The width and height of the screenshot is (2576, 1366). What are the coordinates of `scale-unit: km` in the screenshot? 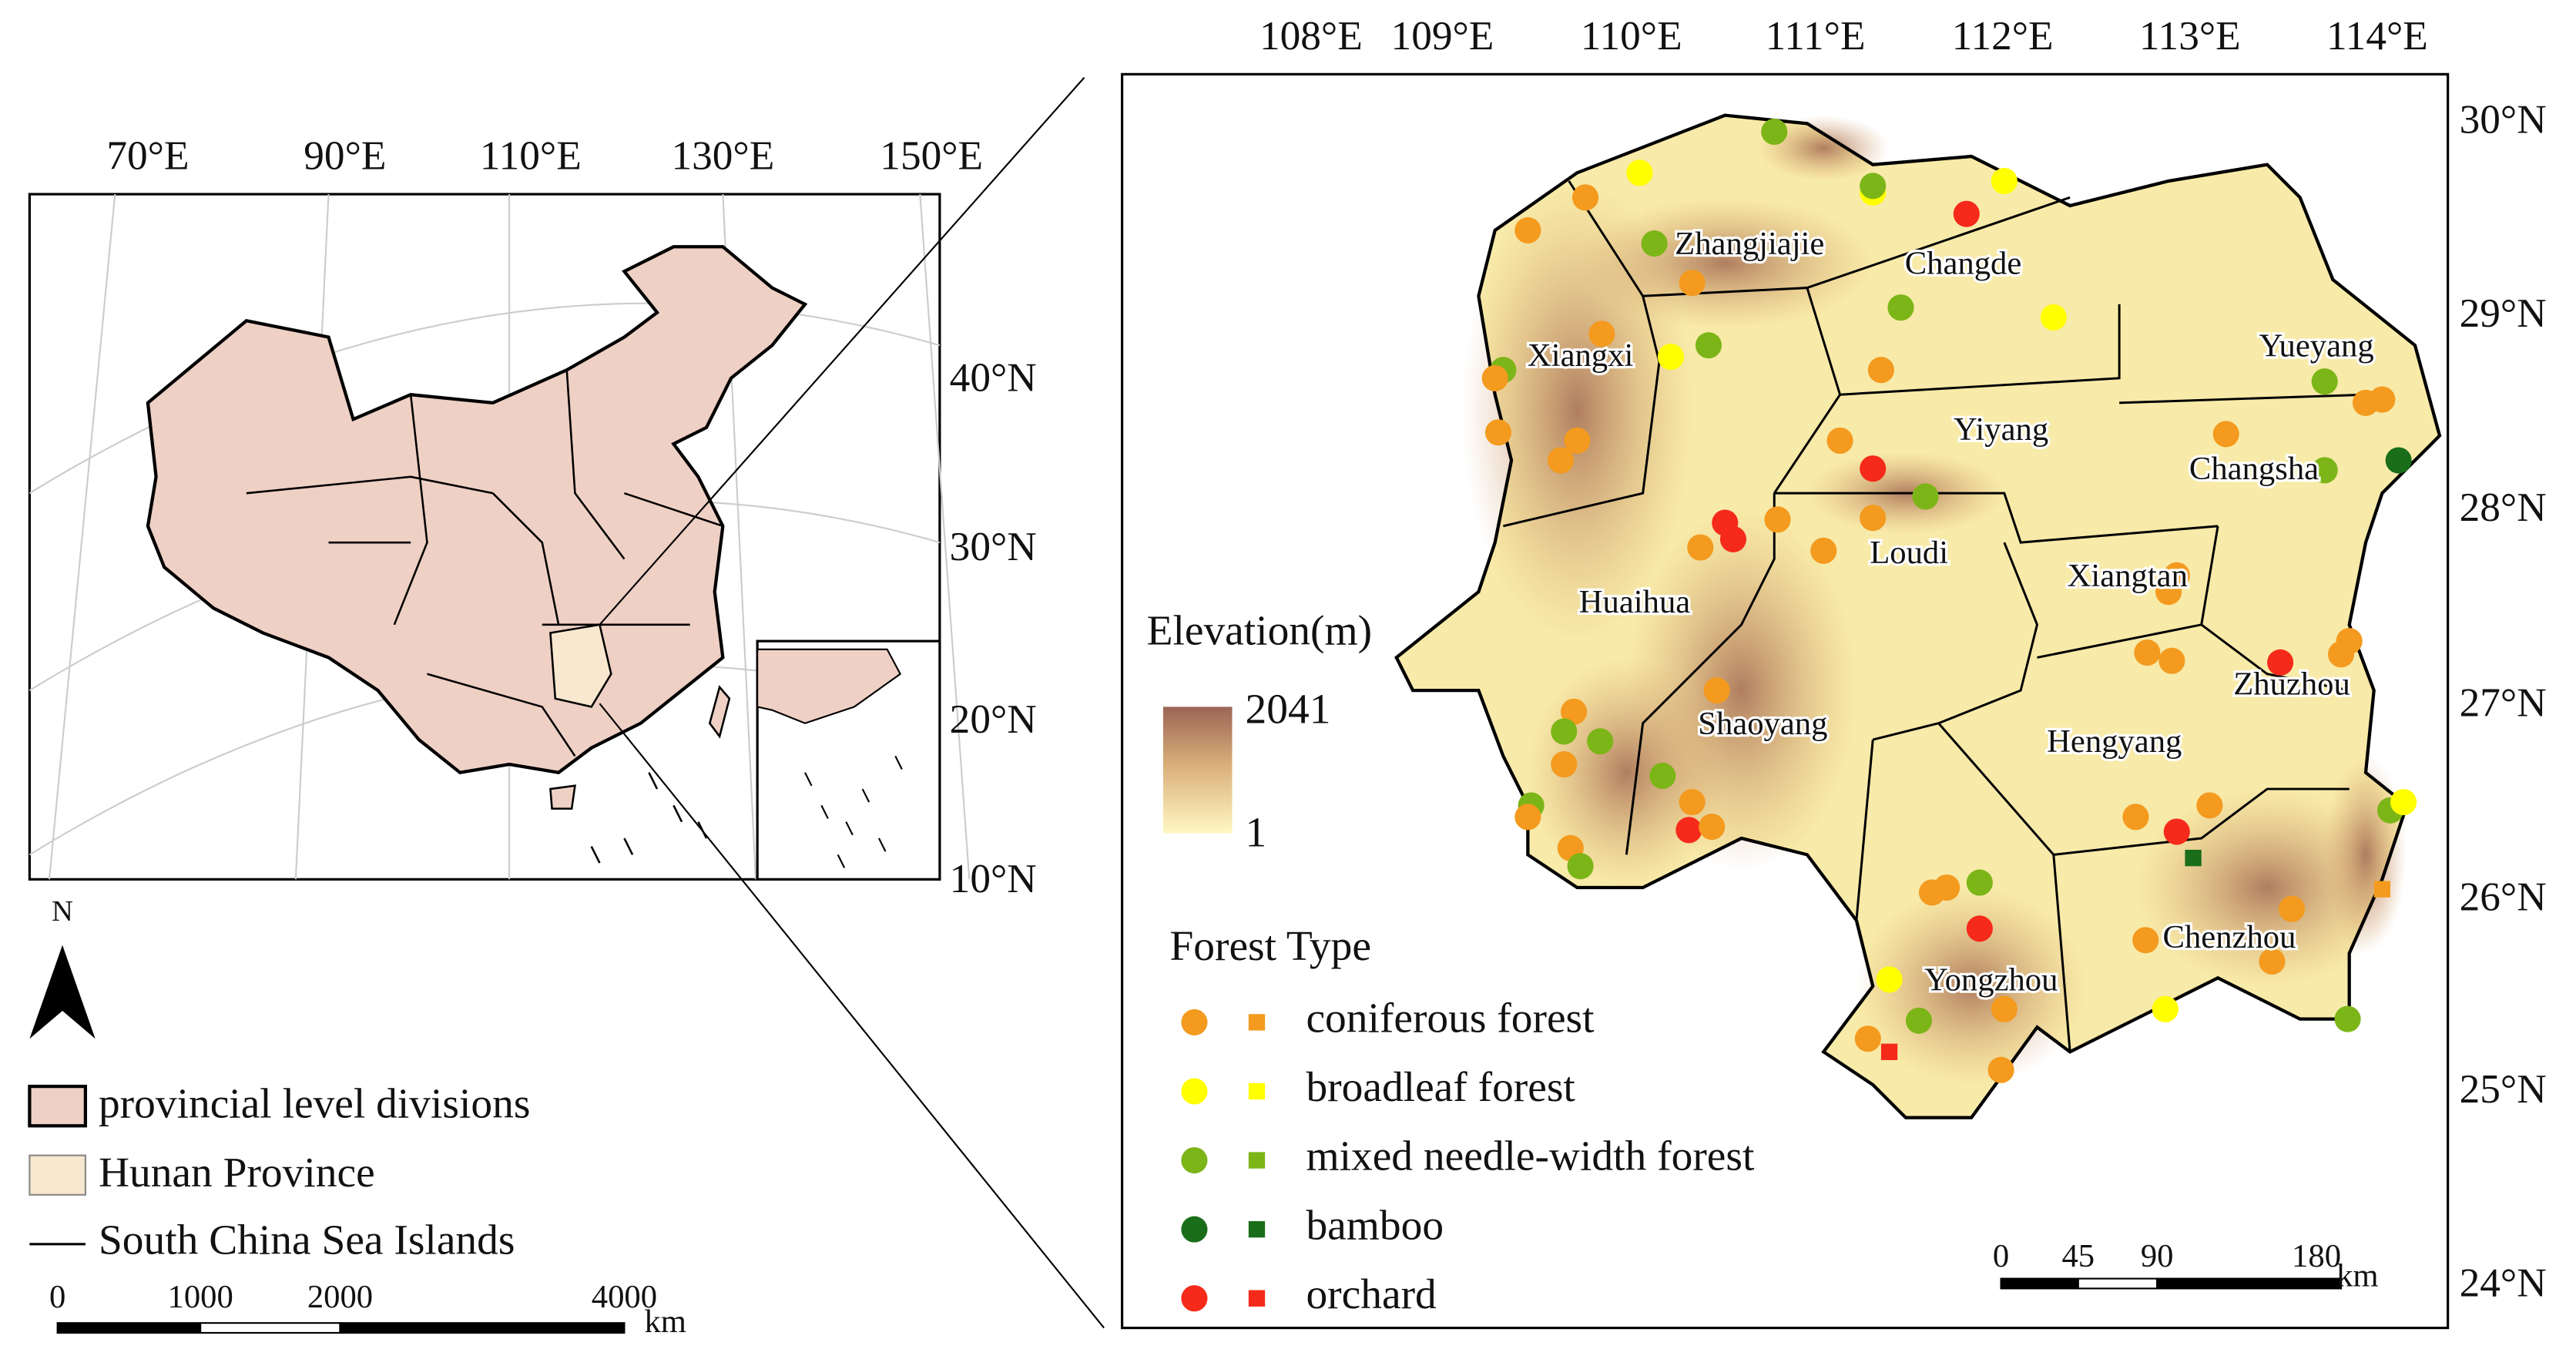 It's located at (2357, 1275).